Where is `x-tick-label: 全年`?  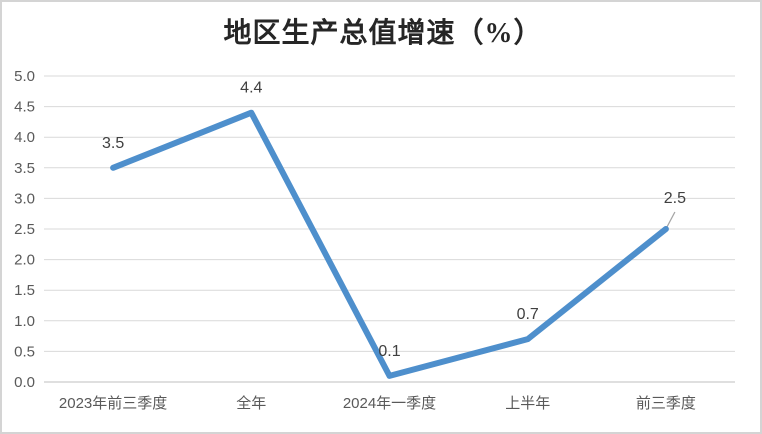 x-tick-label: 全年 is located at coordinates (251, 403).